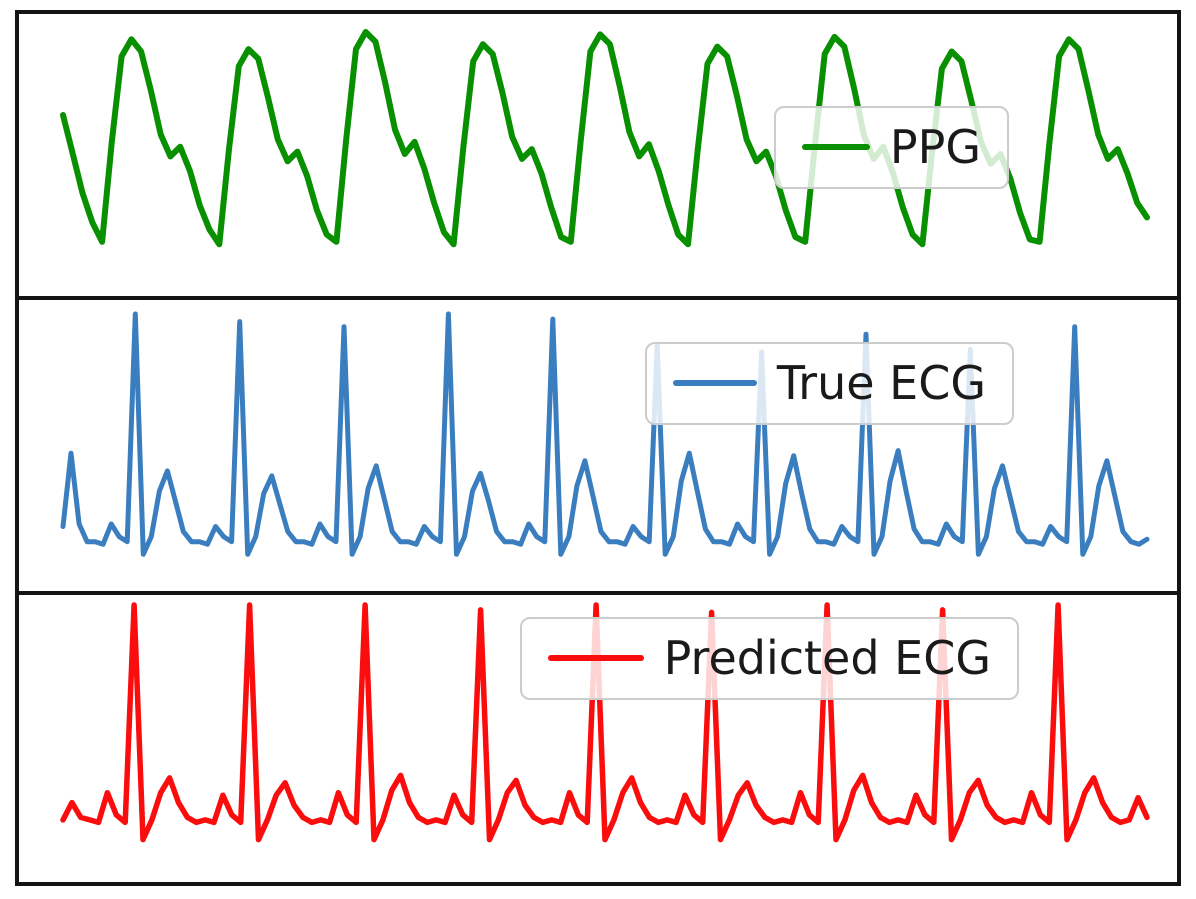 The width and height of the screenshot is (1196, 899). I want to click on ppg-legend-line-icon, so click(835, 147).